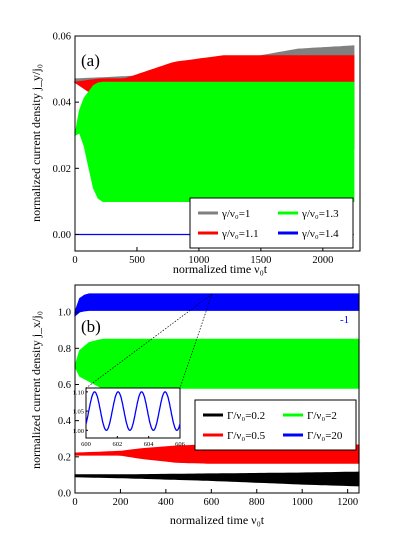 This screenshot has width=415, height=543. What do you see at coordinates (198, 260) in the screenshot?
I see `panel-a-xtick-label: 1000` at bounding box center [198, 260].